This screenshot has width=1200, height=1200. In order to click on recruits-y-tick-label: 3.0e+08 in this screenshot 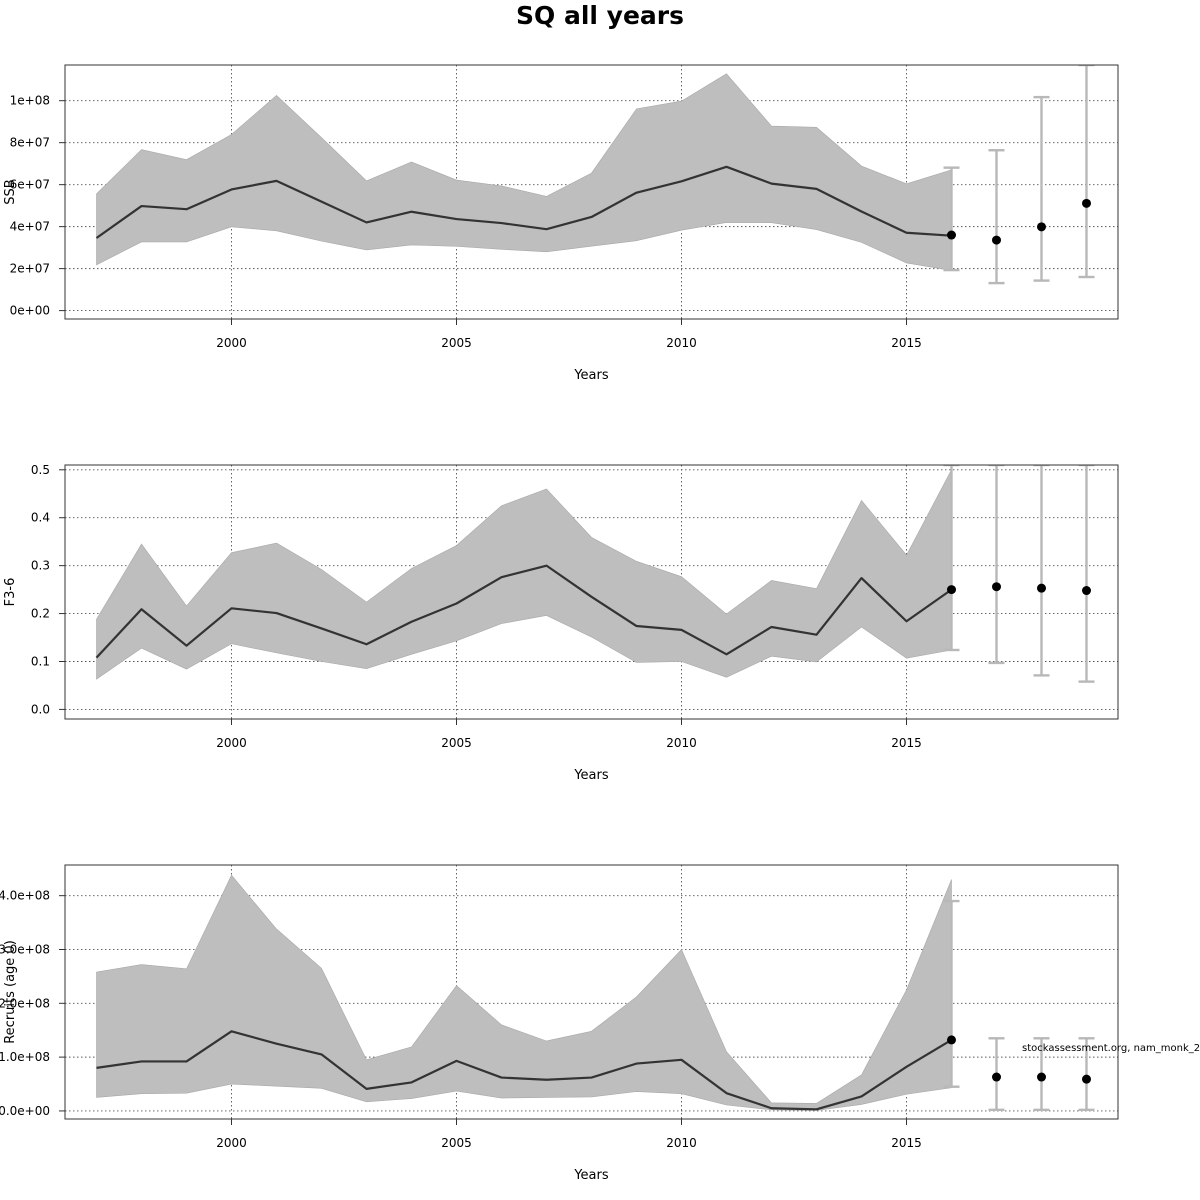, I will do `click(25, 949)`.